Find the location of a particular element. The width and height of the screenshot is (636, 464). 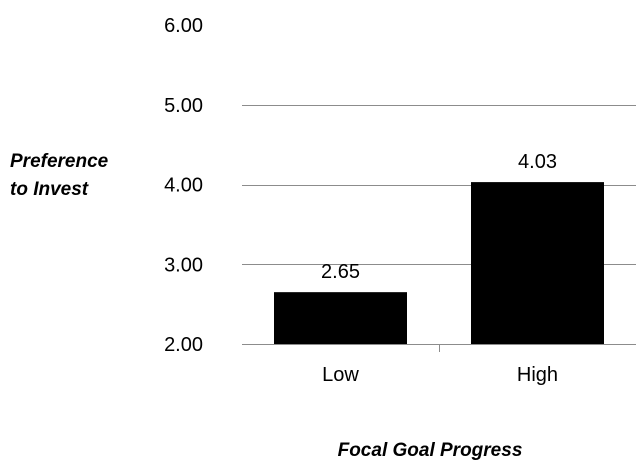

y-axis-title-line-2: to Invest is located at coordinates (49, 189).